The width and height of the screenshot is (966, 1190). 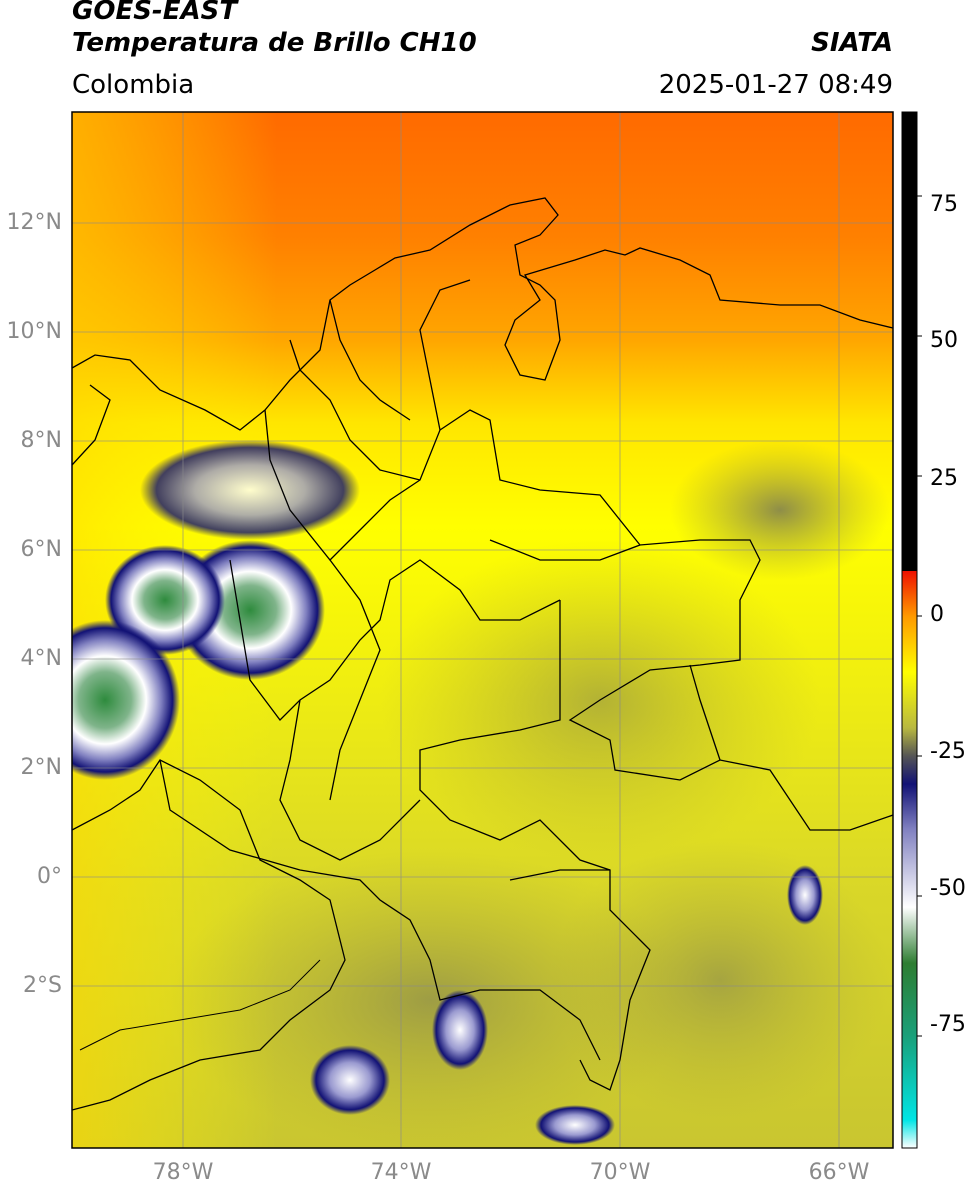 What do you see at coordinates (944, 340) in the screenshot?
I see `colorbar-label-50: 50` at bounding box center [944, 340].